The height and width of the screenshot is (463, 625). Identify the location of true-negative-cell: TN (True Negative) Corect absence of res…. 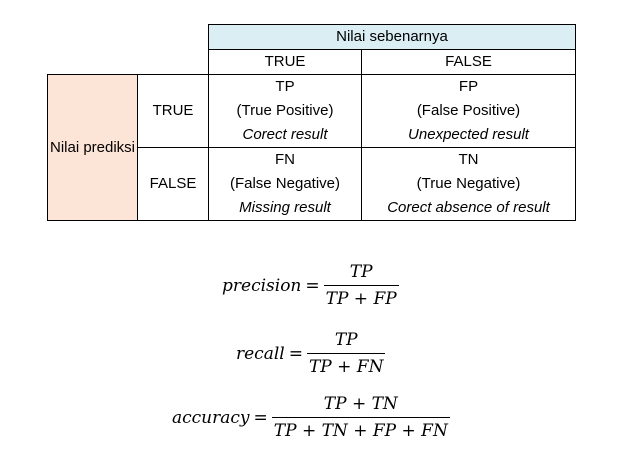
(468, 184).